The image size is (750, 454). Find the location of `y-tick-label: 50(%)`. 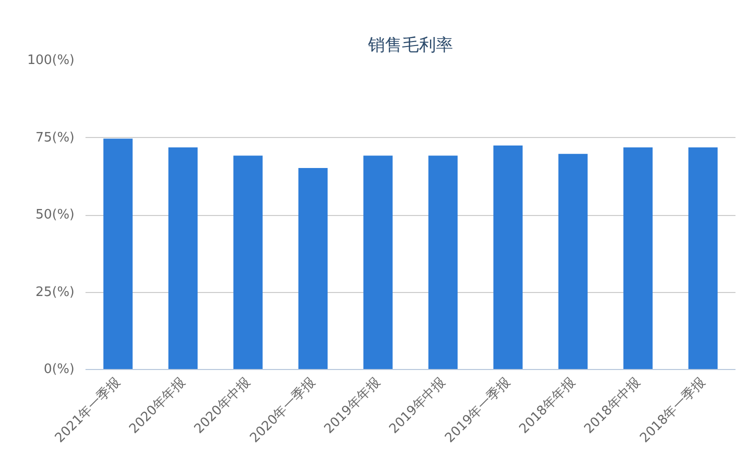

y-tick-label: 50(%) is located at coordinates (55, 215).